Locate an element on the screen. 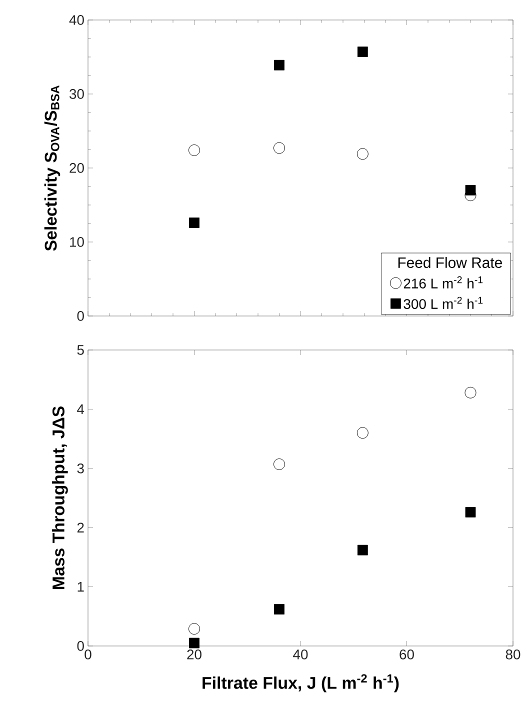 Image resolution: width=526 pixels, height=726 pixels. y-axis-title: Selectivity S$_{OVA}$/S$_{BSA}$ is located at coordinates (52, 168).